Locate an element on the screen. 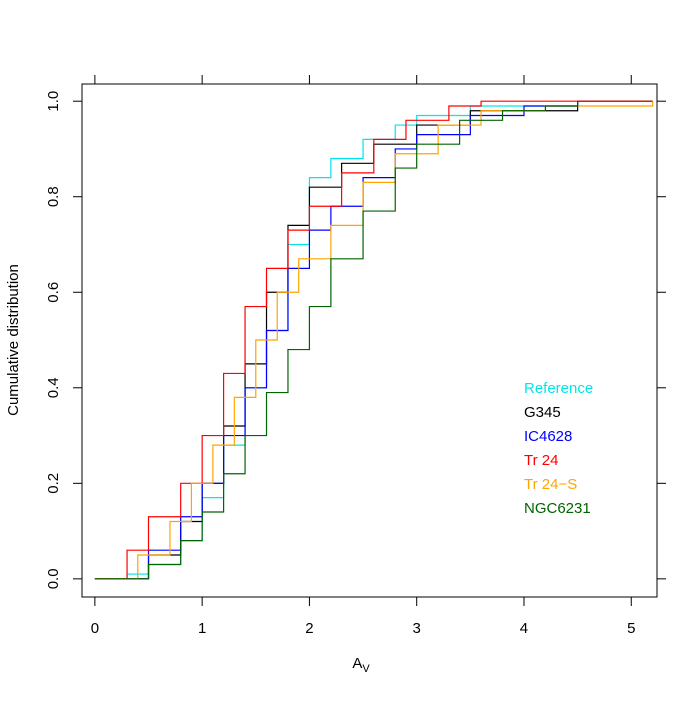 The width and height of the screenshot is (700, 705). legend-entry: NGC6231 is located at coordinates (557, 508).